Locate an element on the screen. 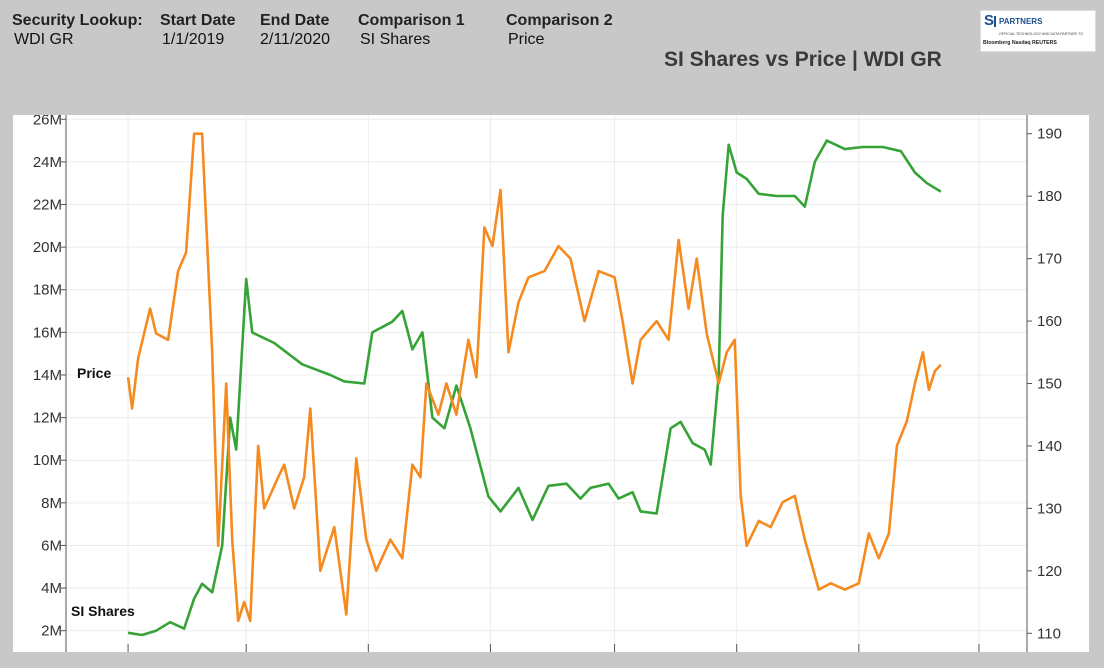 This screenshot has height=668, width=1104. security-label: Security Lookup: is located at coordinates (77, 20).